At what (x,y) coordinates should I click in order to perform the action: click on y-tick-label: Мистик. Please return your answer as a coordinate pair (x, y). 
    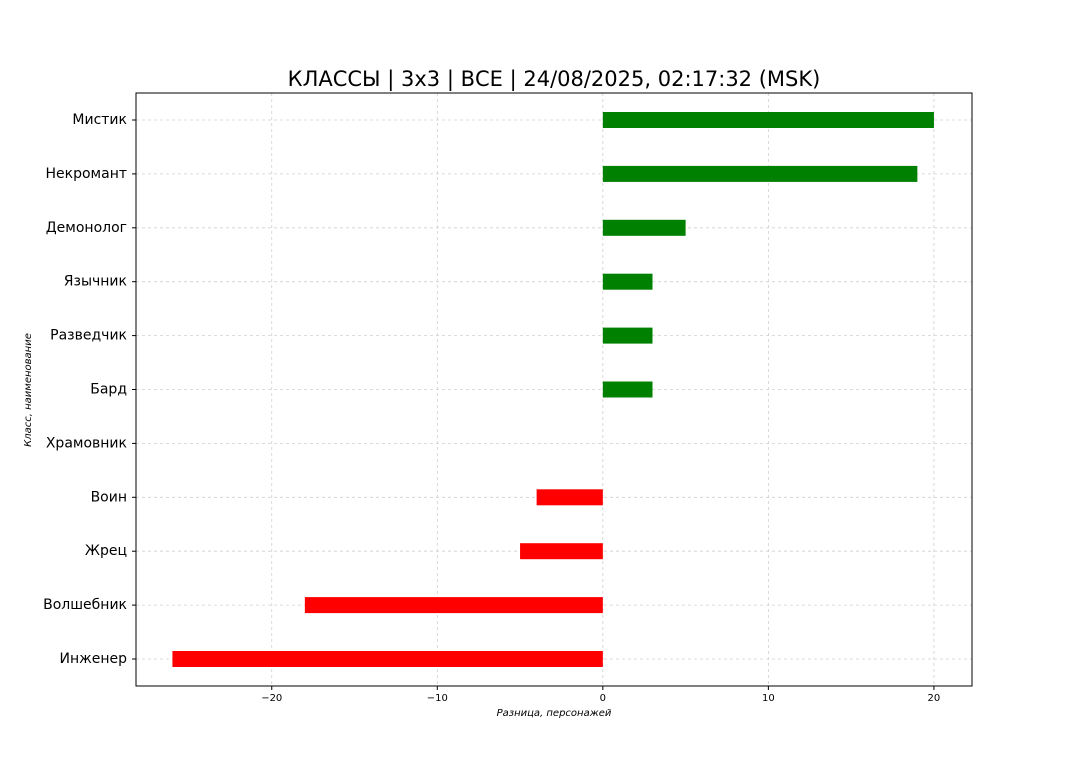
    Looking at the image, I should click on (99, 120).